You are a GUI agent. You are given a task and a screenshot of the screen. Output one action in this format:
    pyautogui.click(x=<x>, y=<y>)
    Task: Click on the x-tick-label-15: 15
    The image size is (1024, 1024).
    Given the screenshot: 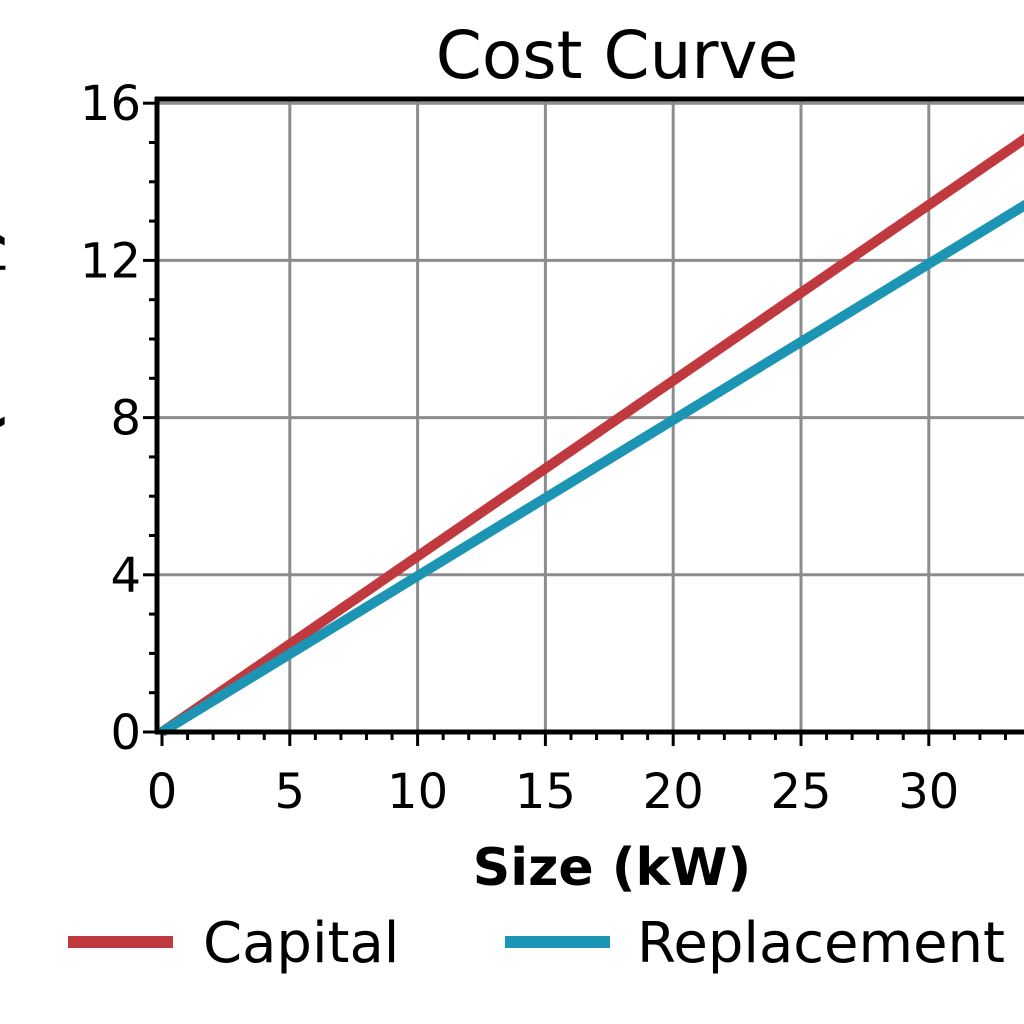 What is the action you would take?
    pyautogui.click(x=545, y=792)
    